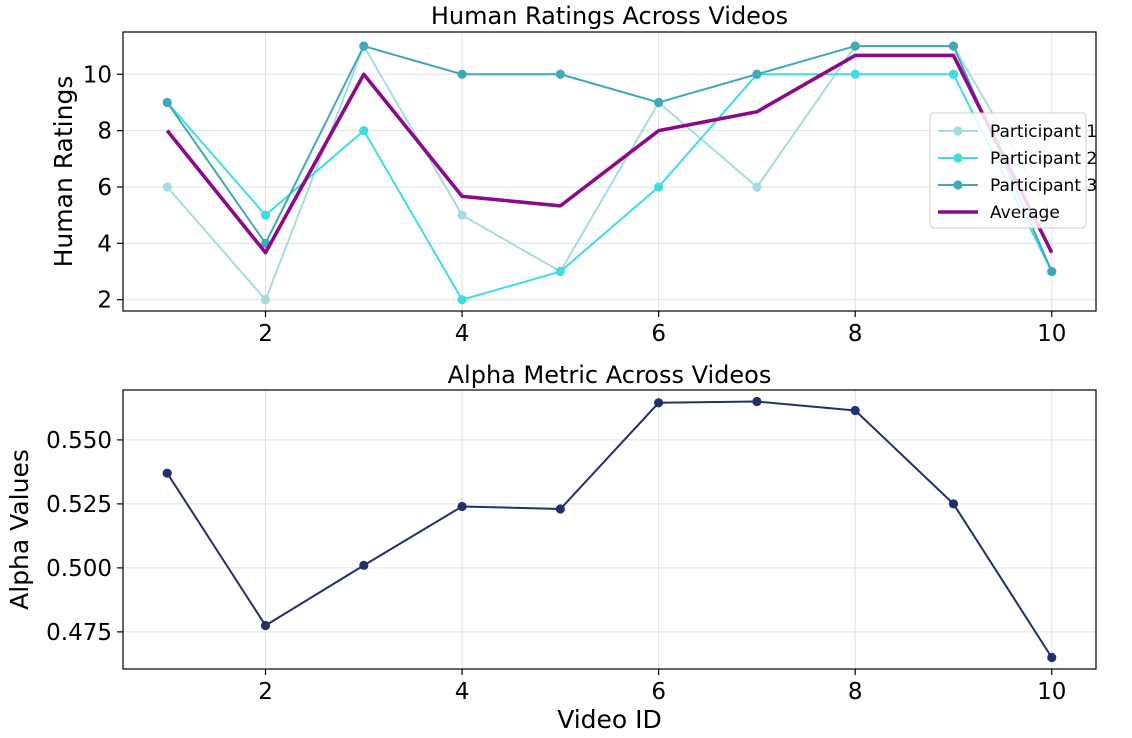 This screenshot has height=738, width=1132. What do you see at coordinates (1043, 159) in the screenshot?
I see `legend-label: Participant 2` at bounding box center [1043, 159].